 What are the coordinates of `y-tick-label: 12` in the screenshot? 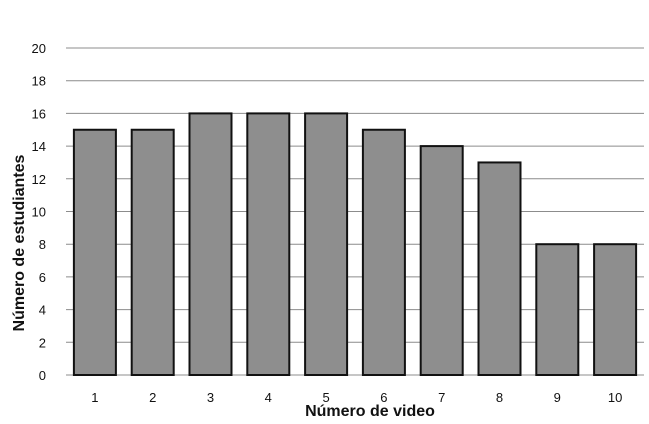 It's located at (39, 179).